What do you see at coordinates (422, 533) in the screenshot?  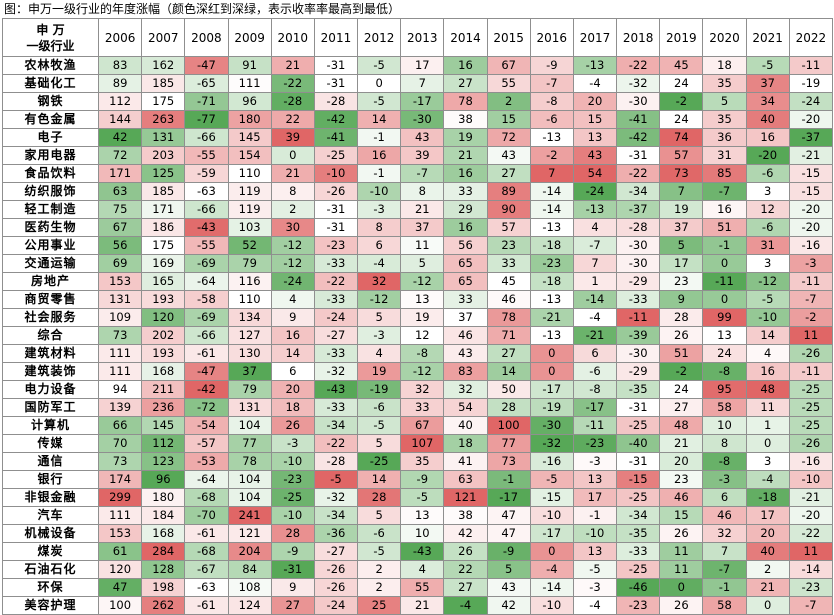 I see `value-cell: 10` at bounding box center [422, 533].